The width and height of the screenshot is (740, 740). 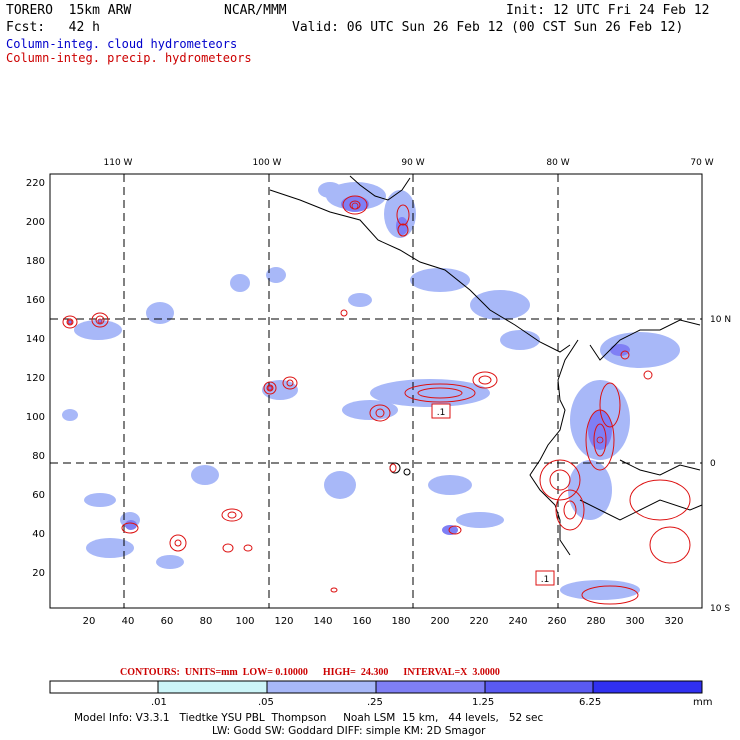 I want to click on colorbar-label-125: 1.25, so click(x=483, y=702).